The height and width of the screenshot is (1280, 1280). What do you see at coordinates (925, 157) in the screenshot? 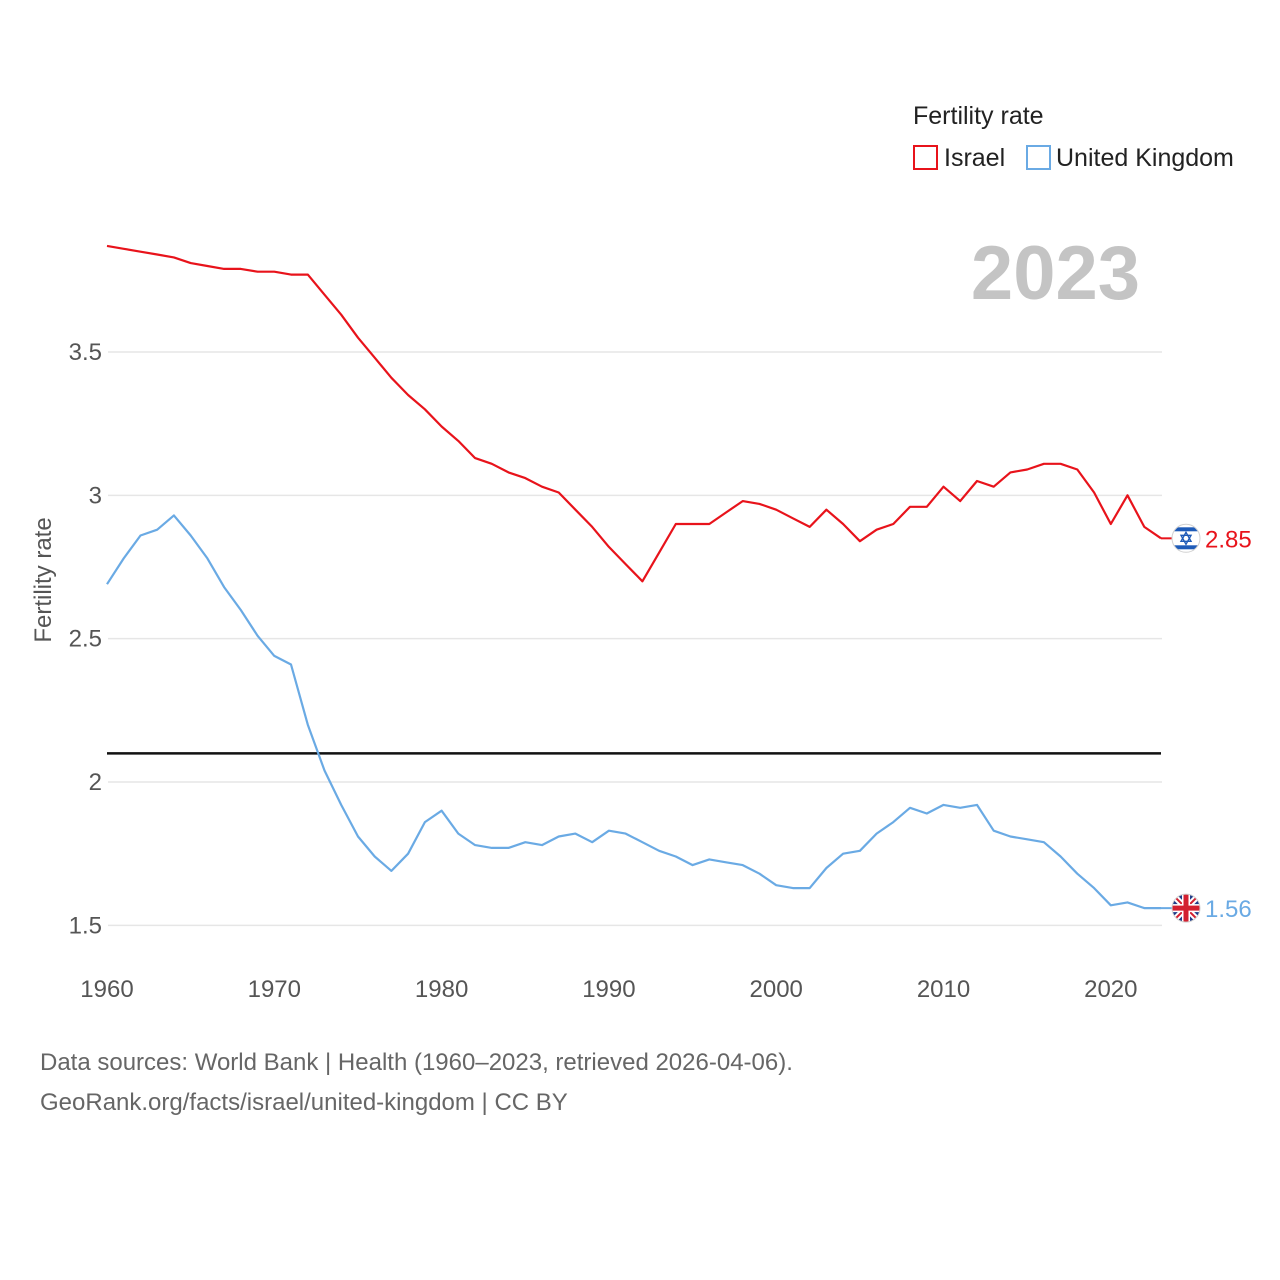
I see `legend-swatch-israel` at bounding box center [925, 157].